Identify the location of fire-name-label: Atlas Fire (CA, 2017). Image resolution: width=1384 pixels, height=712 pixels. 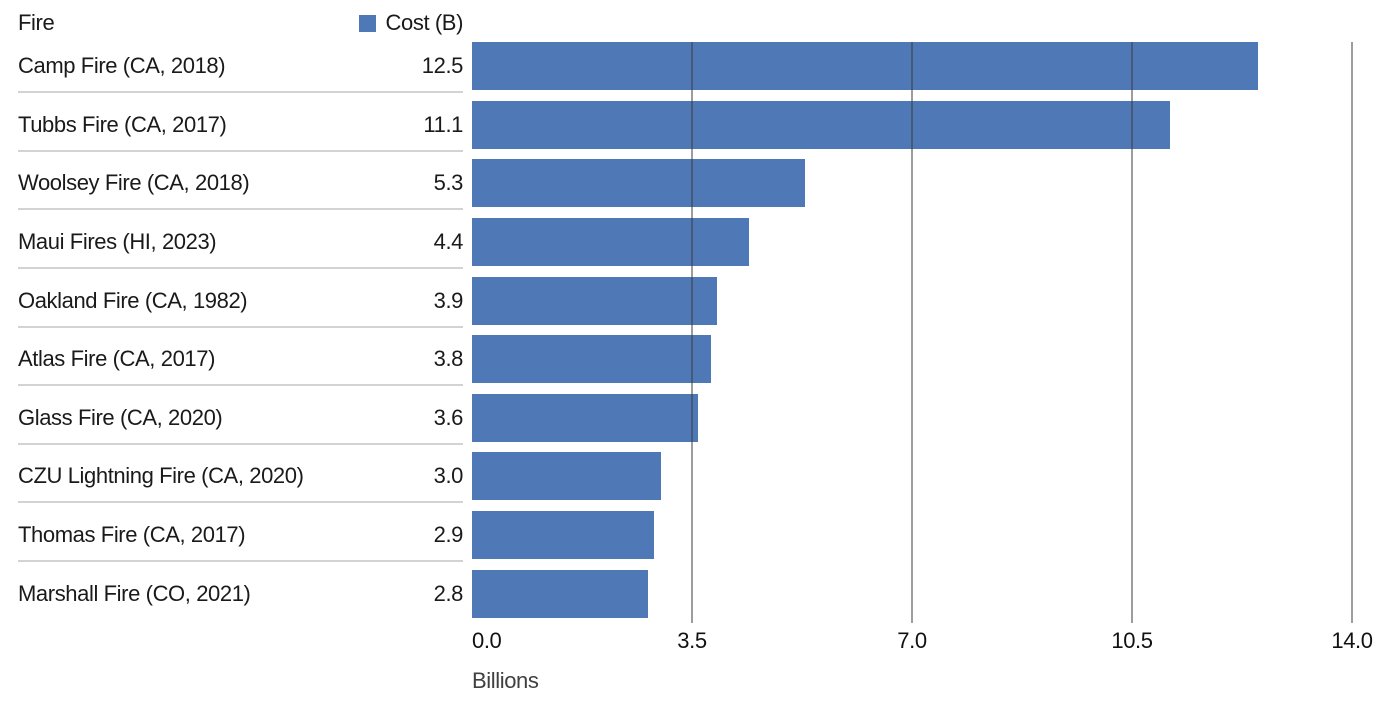
(117, 358).